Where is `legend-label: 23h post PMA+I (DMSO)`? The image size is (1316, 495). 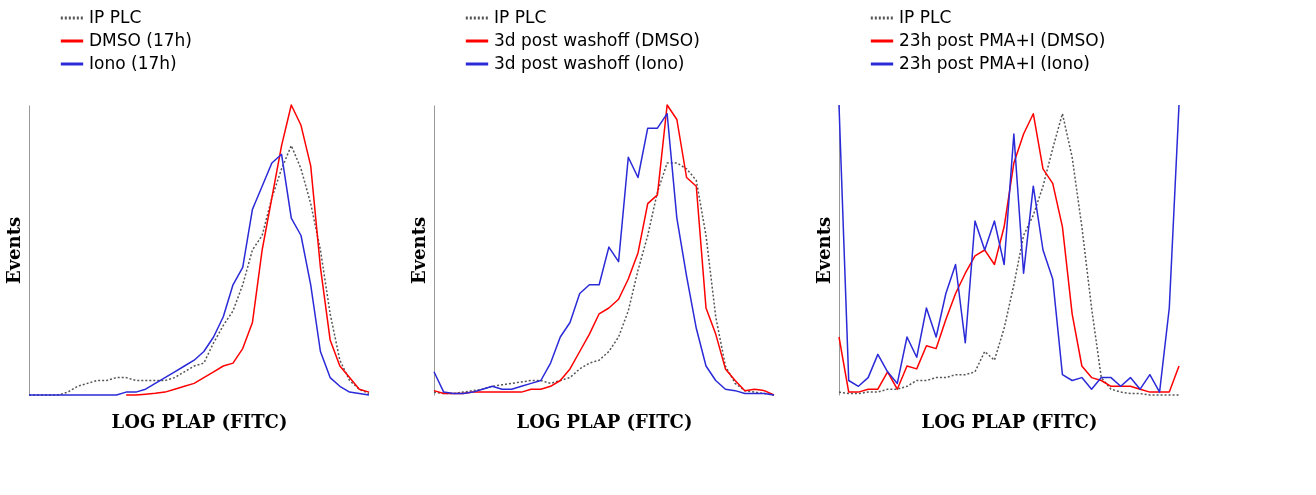
legend-label: 23h post PMA+I (DMSO) is located at coordinates (1002, 40).